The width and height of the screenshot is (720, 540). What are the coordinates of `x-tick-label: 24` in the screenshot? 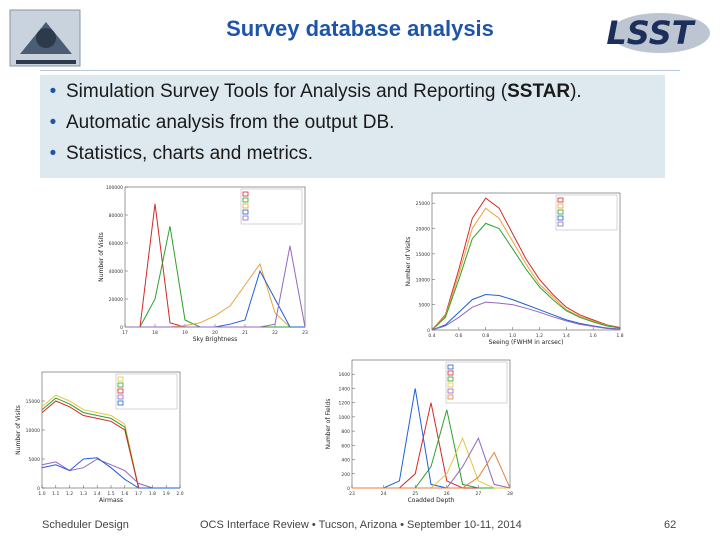 It's located at (384, 494).